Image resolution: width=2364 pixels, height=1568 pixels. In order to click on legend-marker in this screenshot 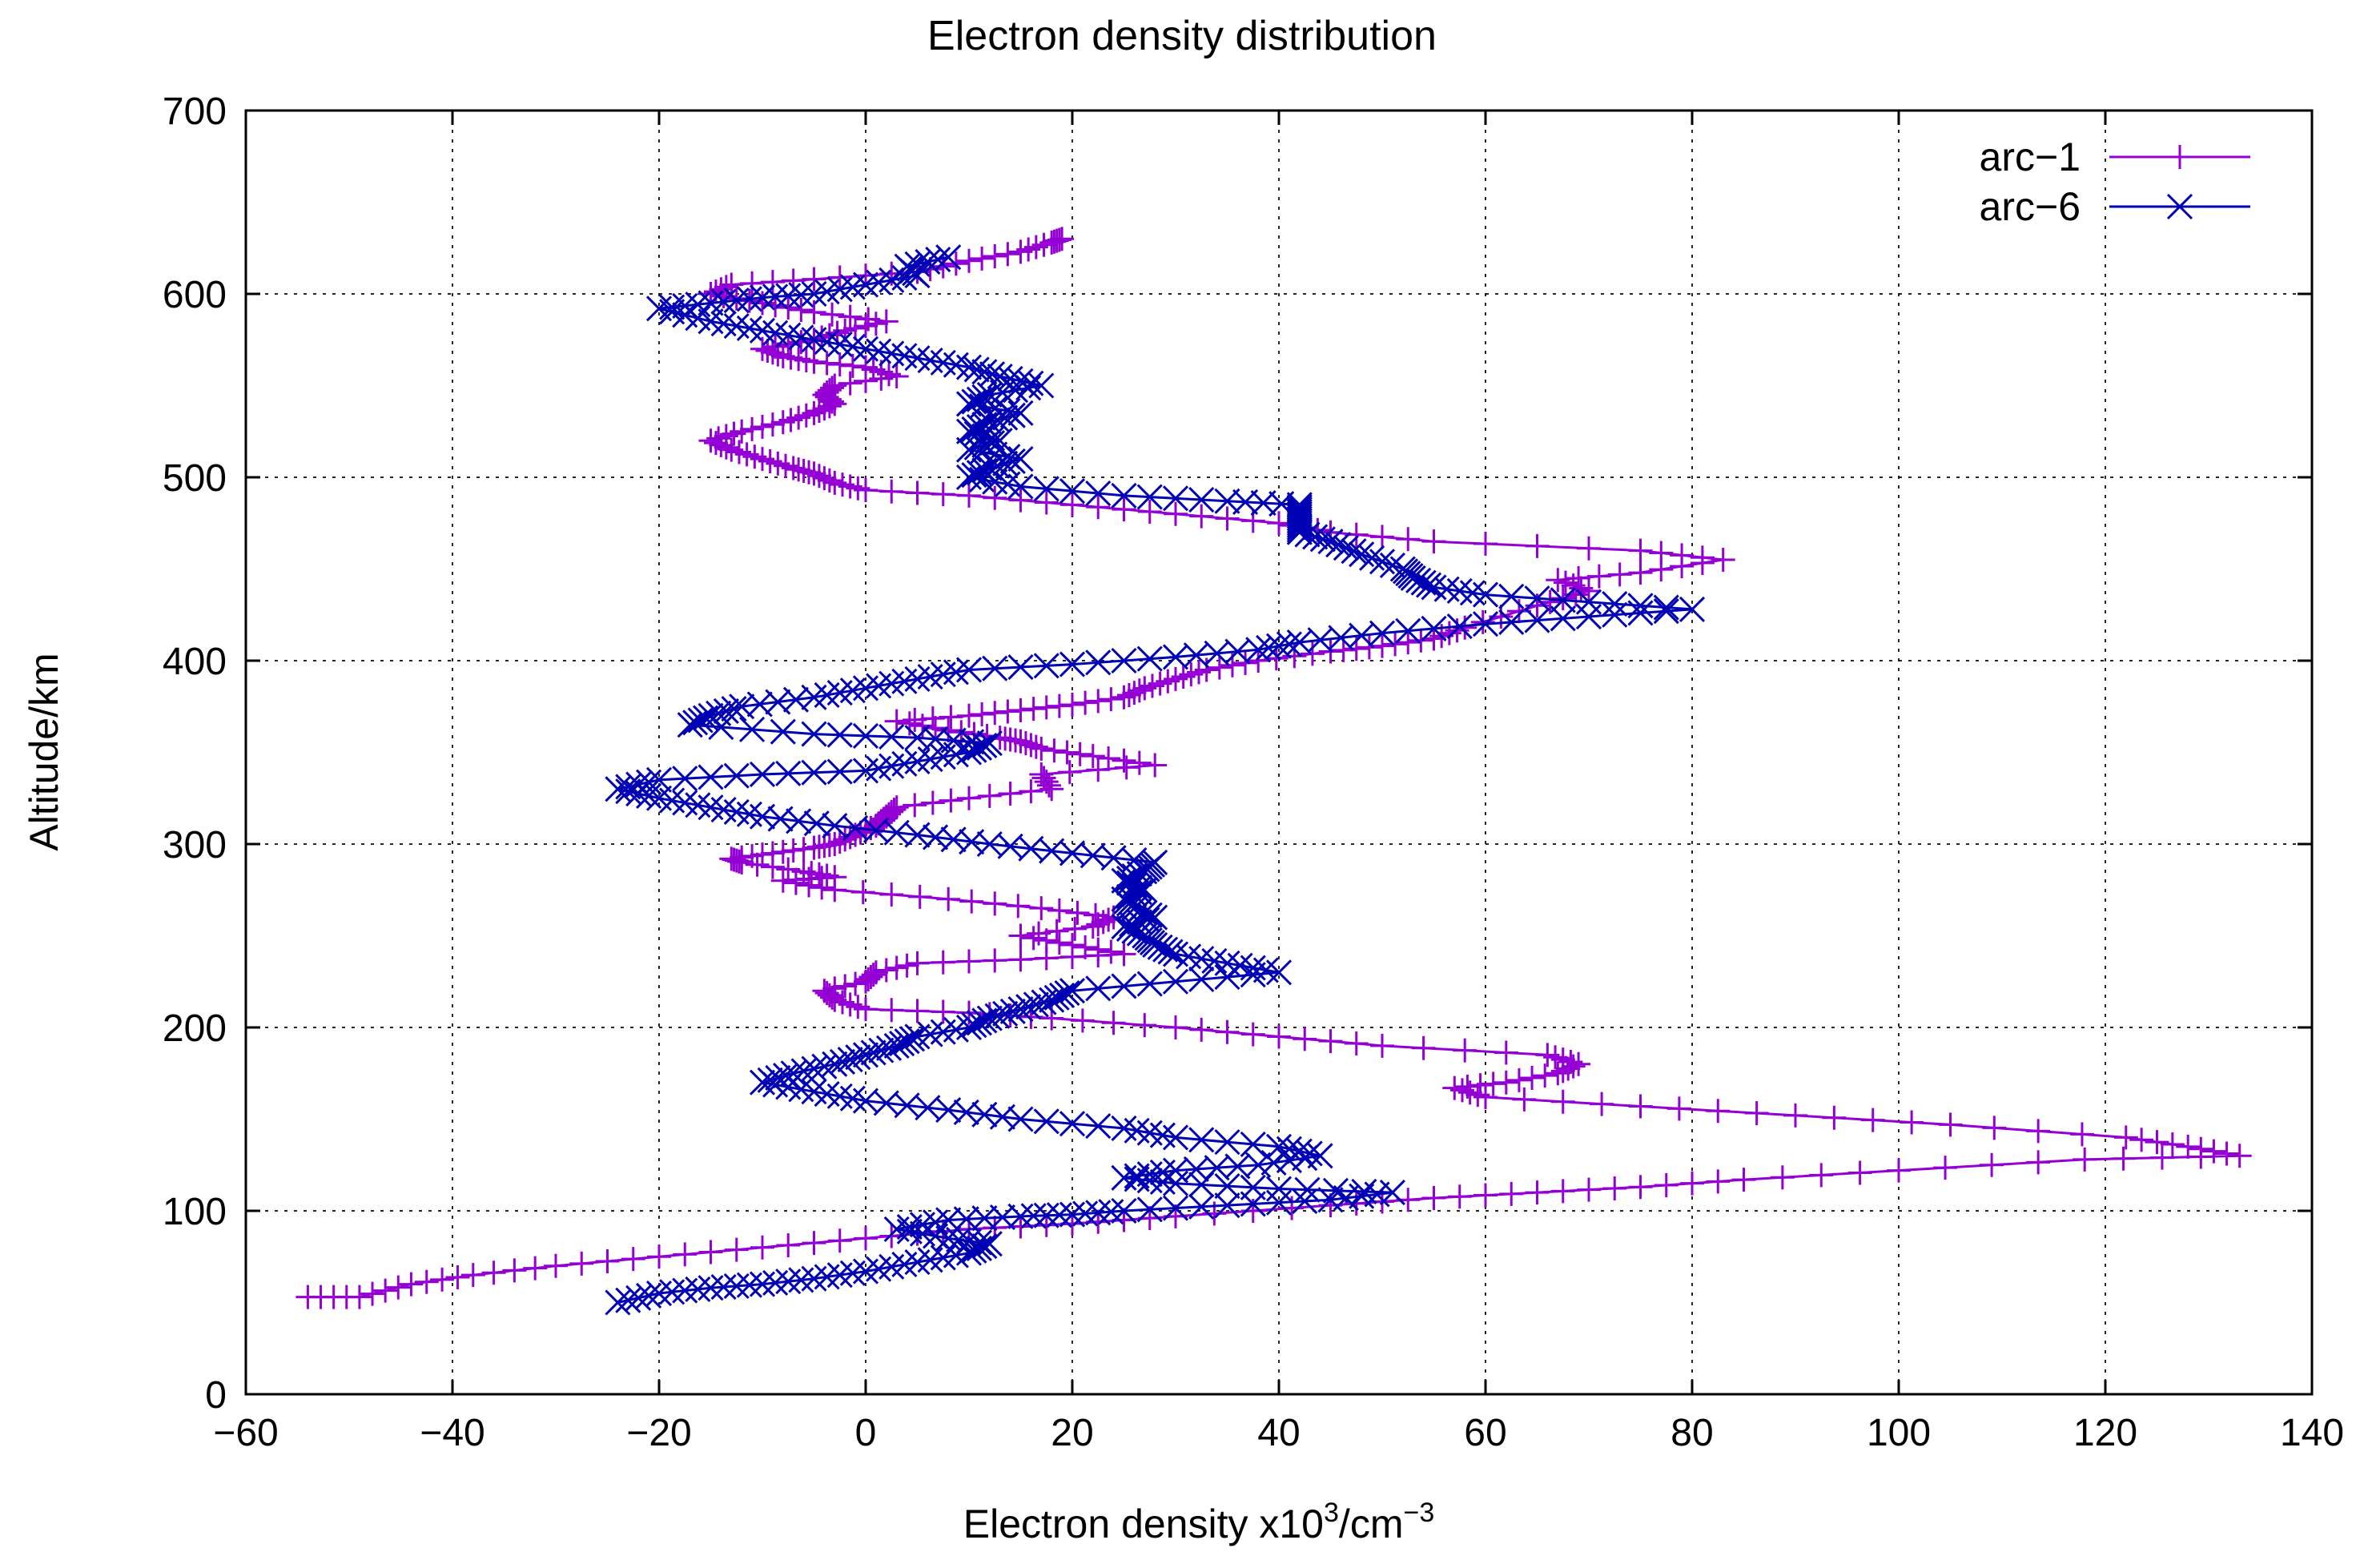, I will do `click(2179, 207)`.